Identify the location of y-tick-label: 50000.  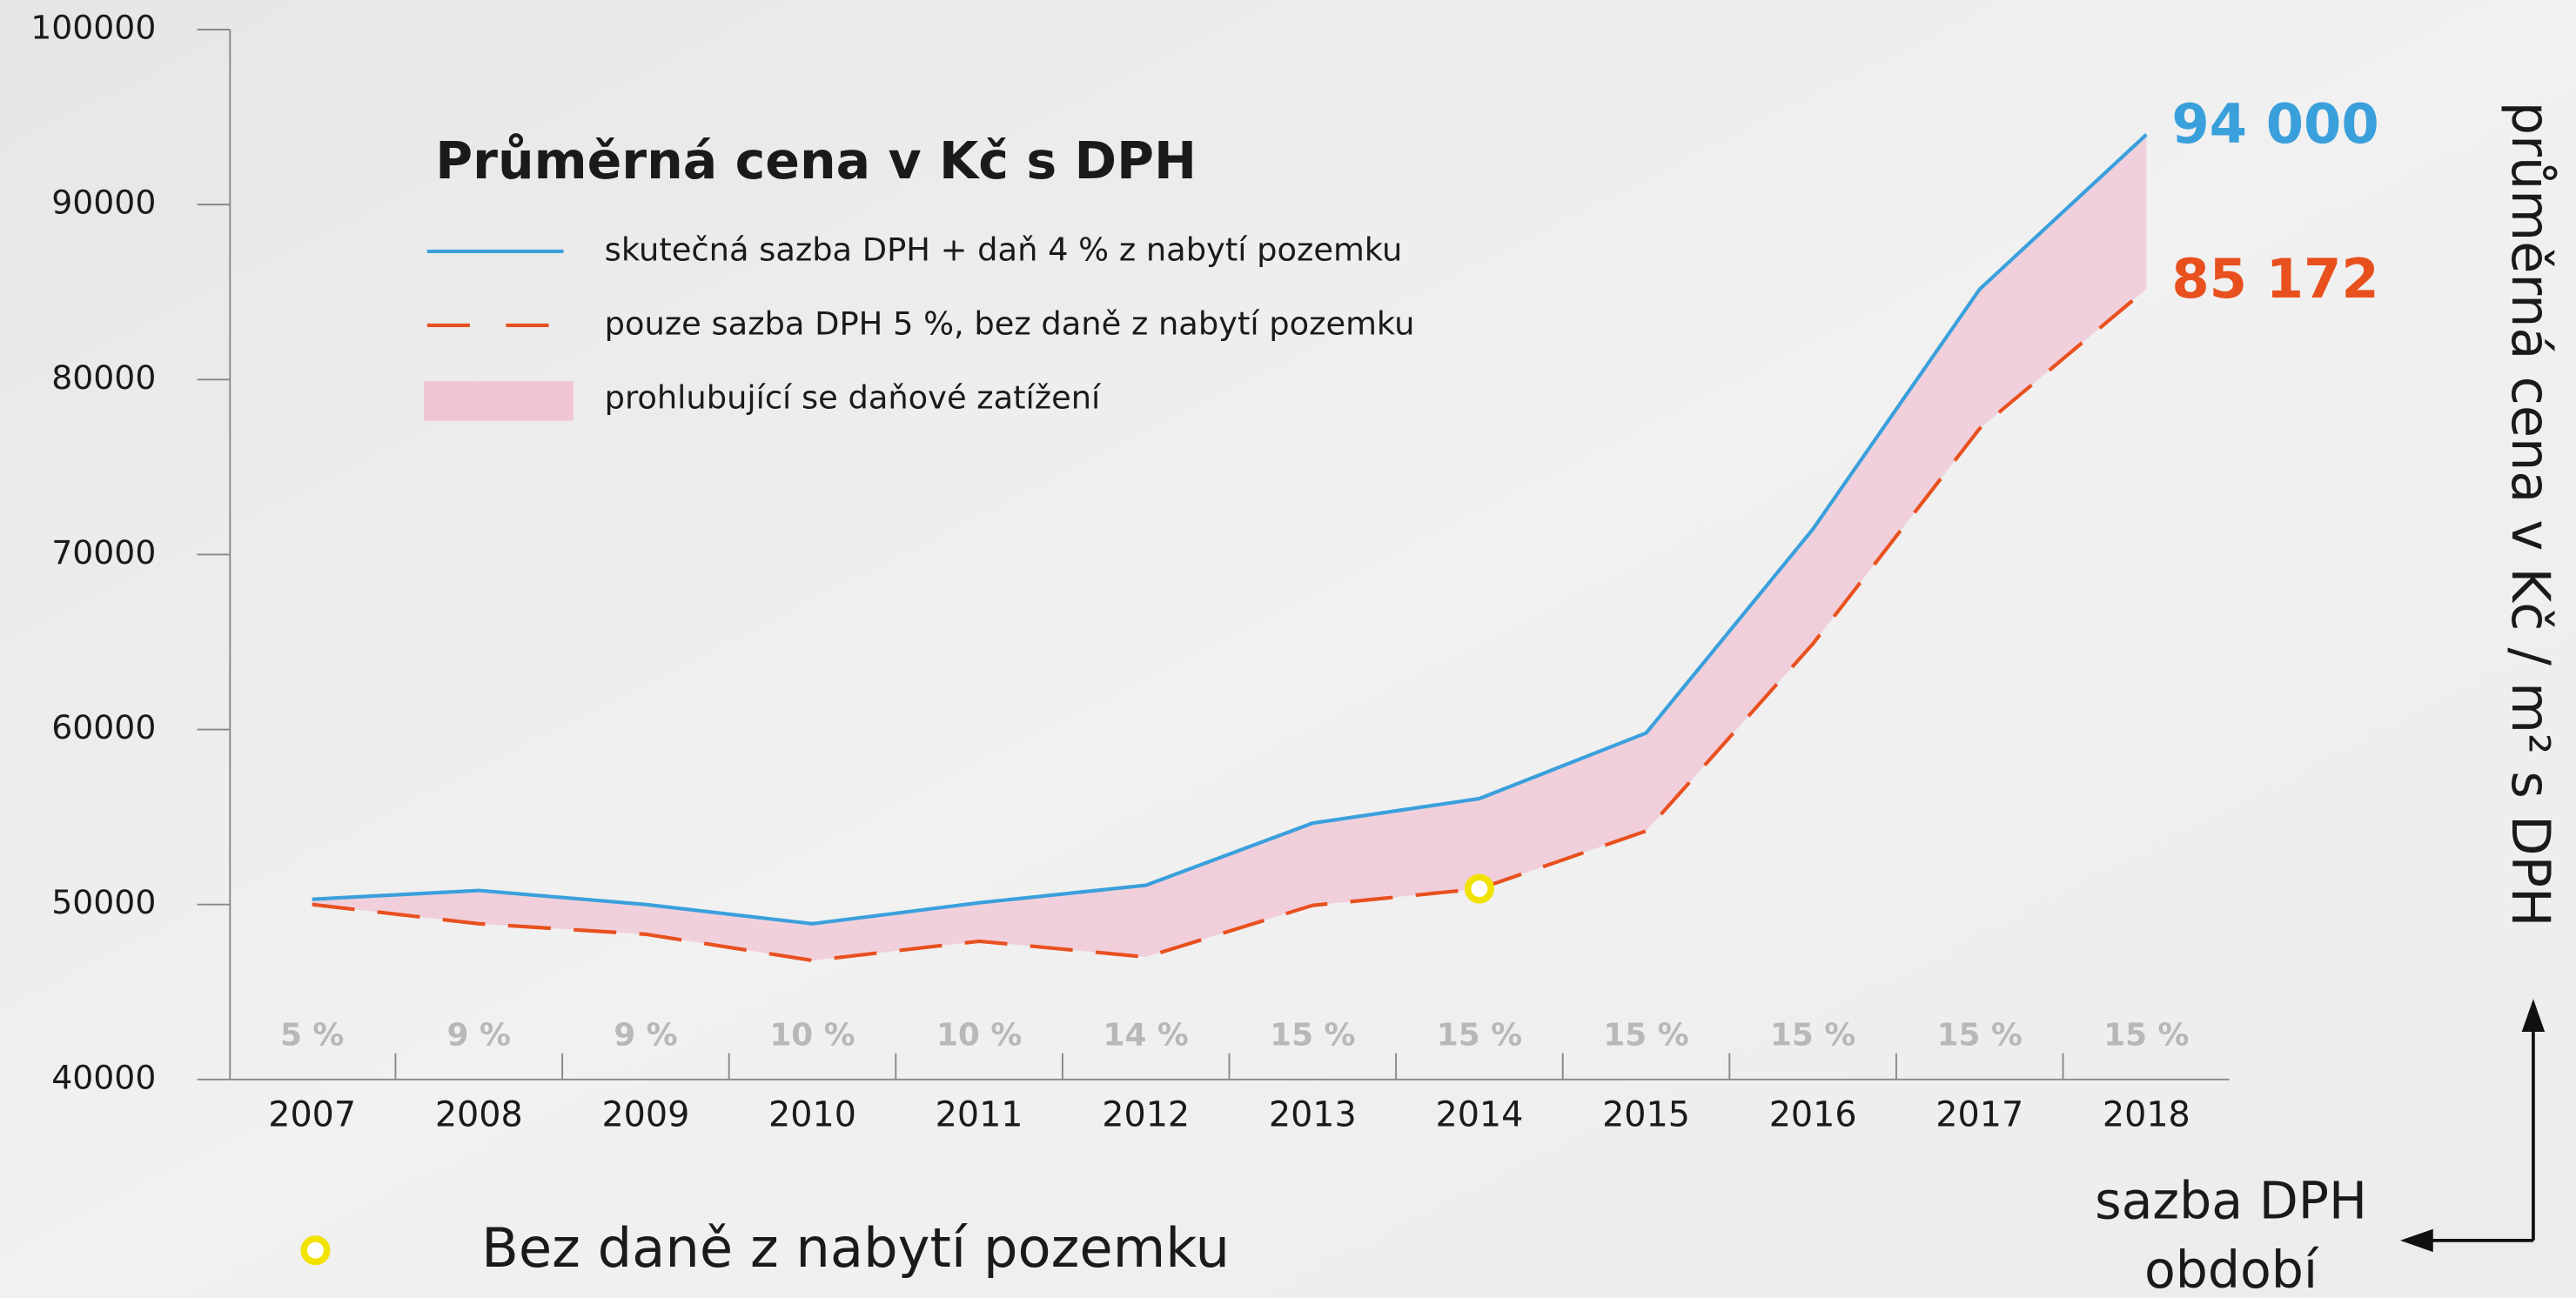
(103, 902).